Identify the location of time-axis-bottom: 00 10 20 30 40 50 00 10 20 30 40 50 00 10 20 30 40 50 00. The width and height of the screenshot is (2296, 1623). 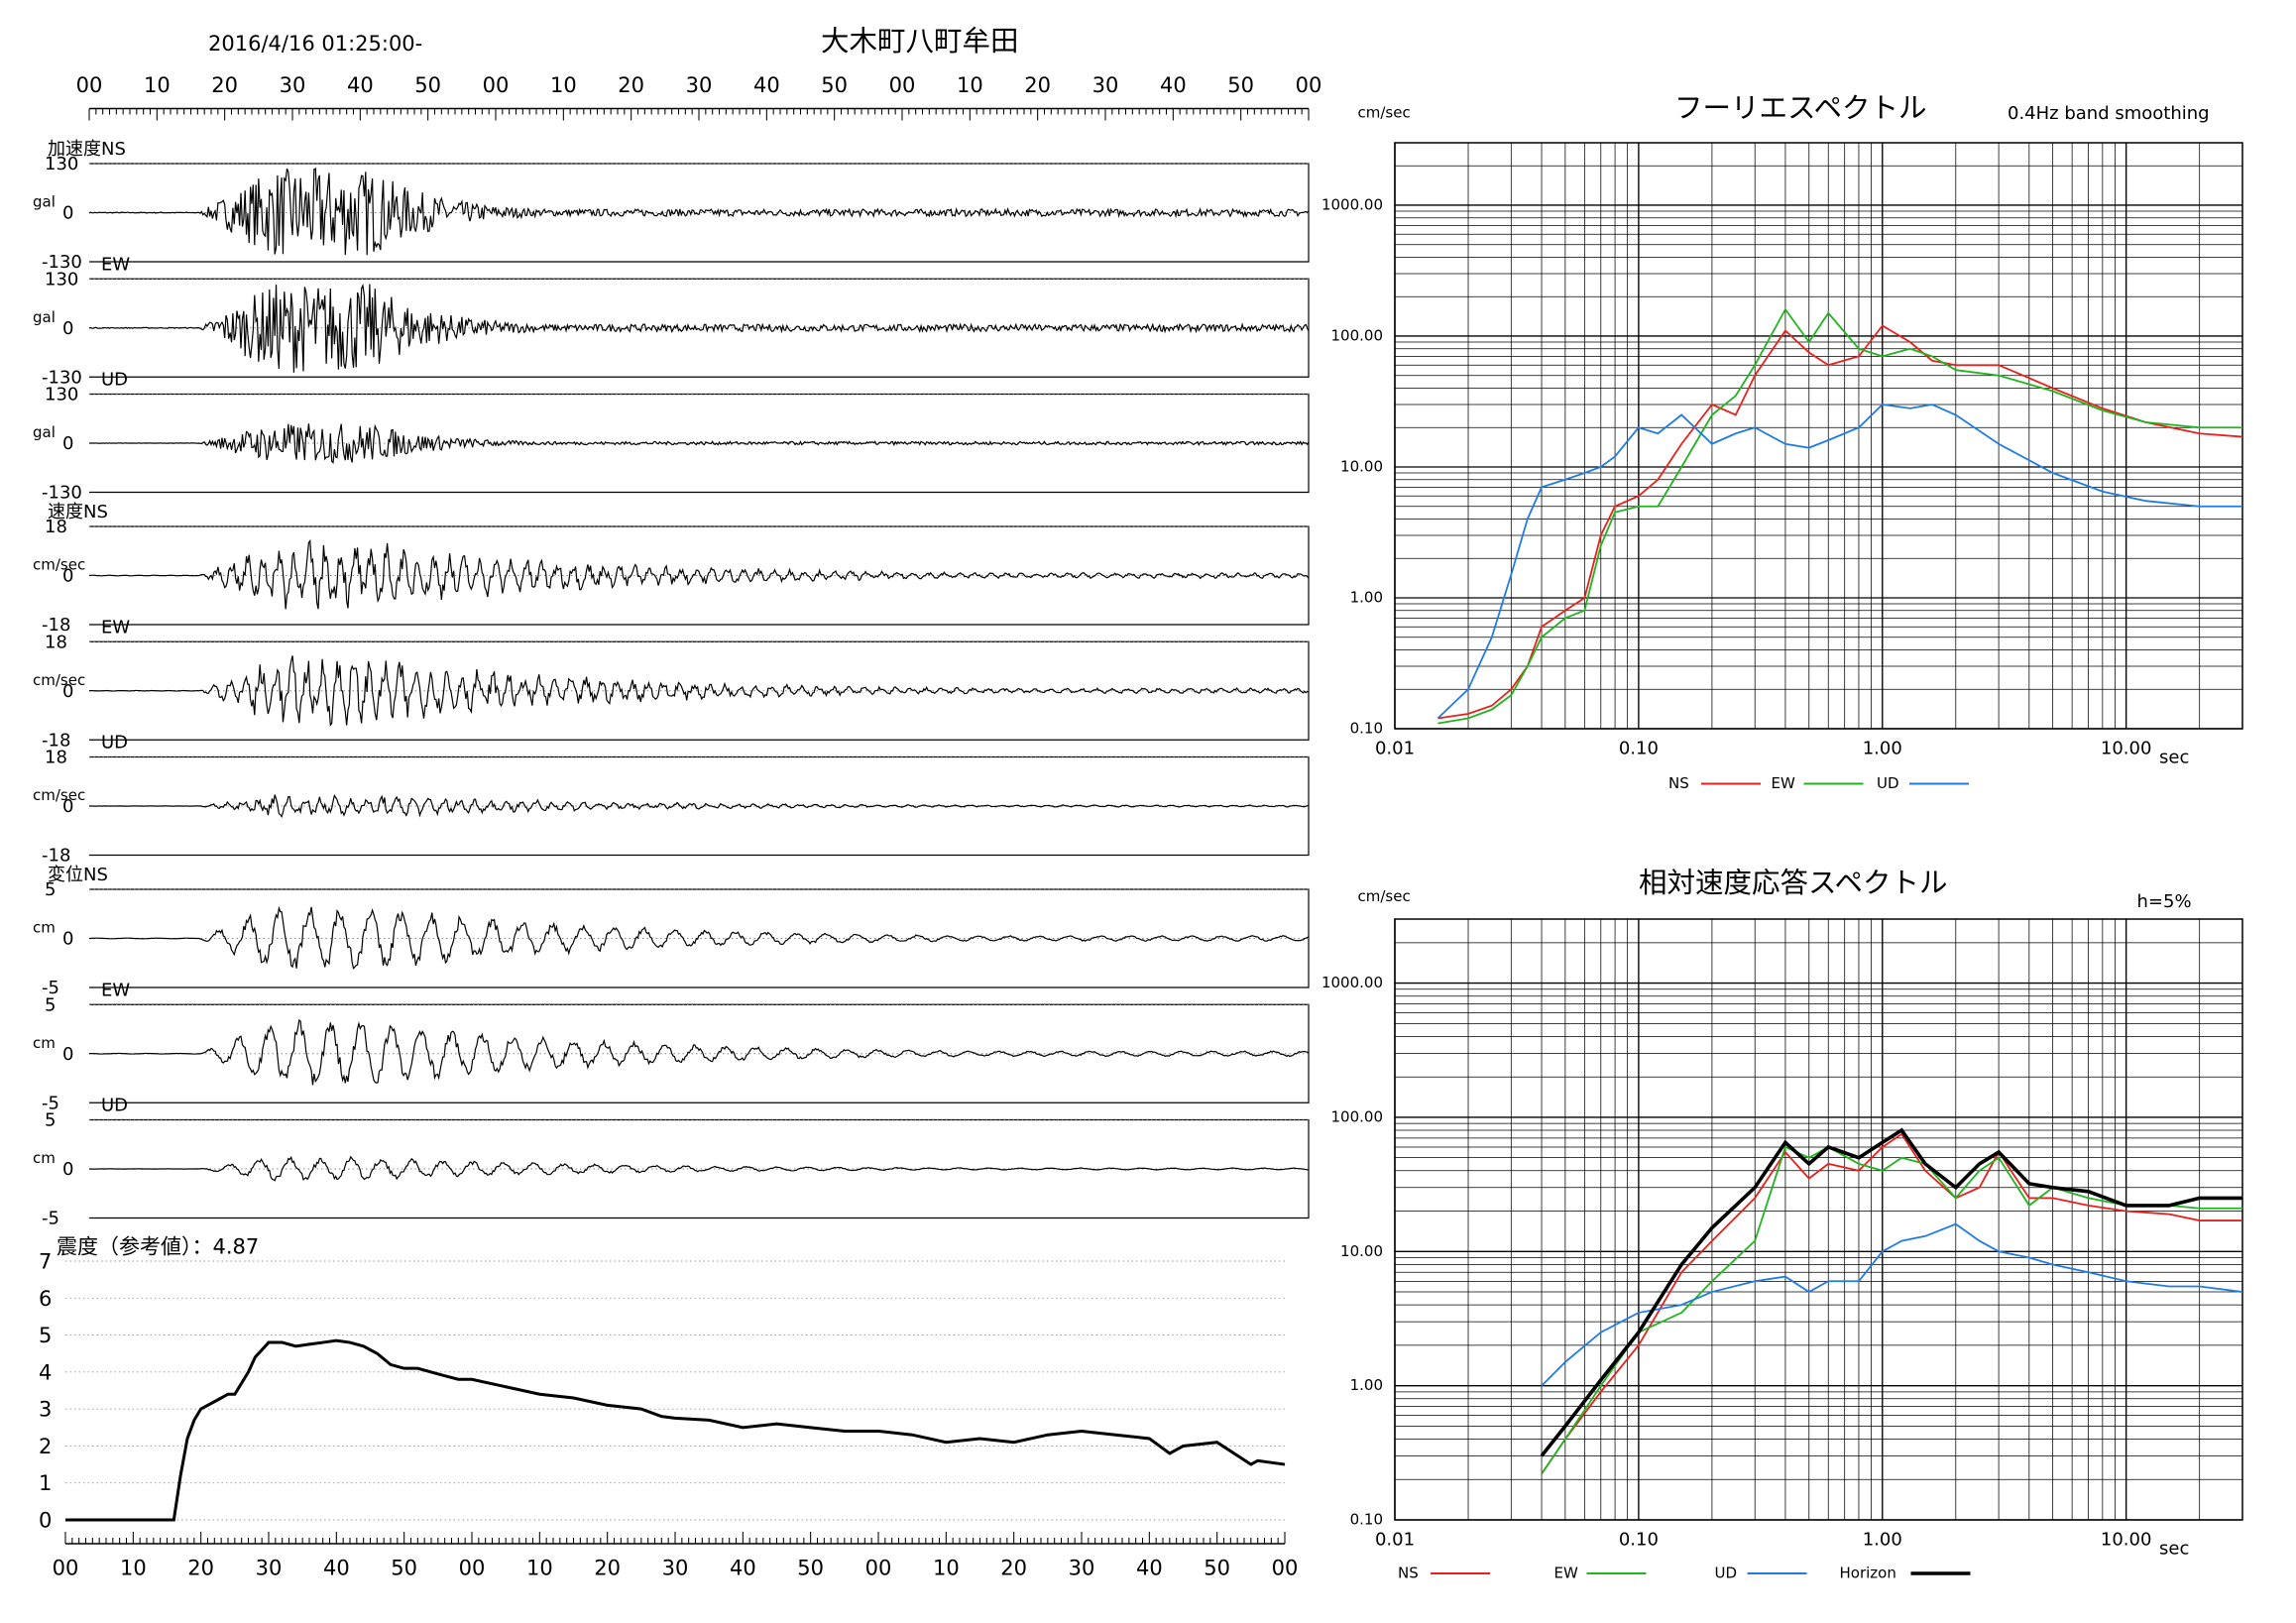
(675, 1556).